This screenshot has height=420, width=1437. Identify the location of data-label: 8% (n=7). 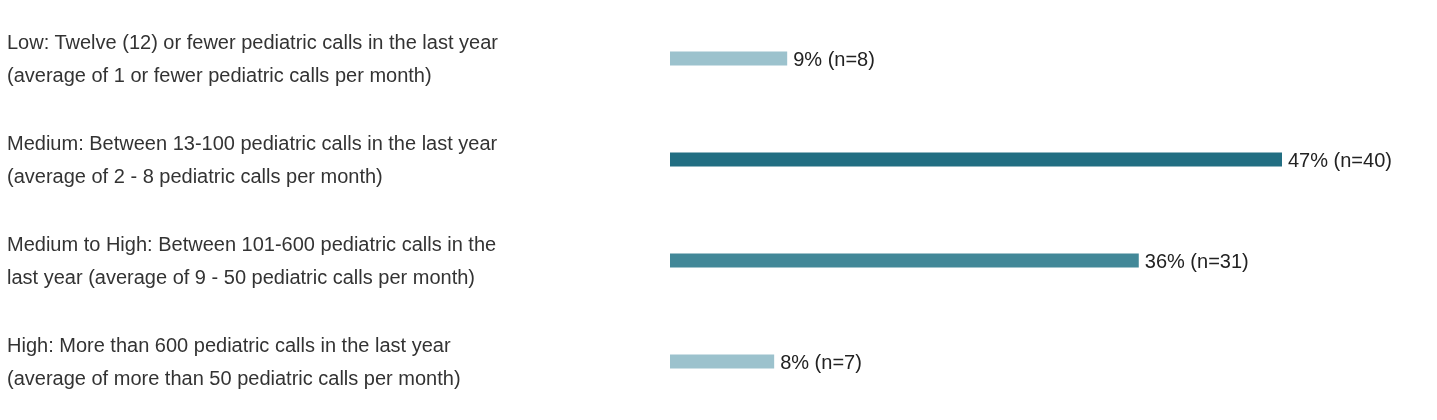
(821, 361).